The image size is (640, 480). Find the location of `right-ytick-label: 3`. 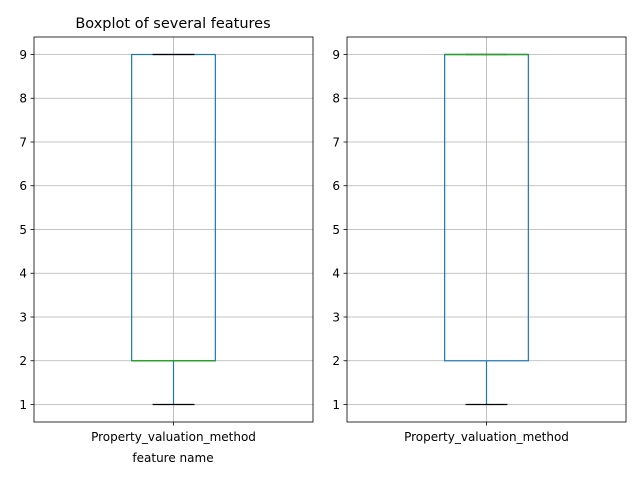

right-ytick-label: 3 is located at coordinates (336, 317).